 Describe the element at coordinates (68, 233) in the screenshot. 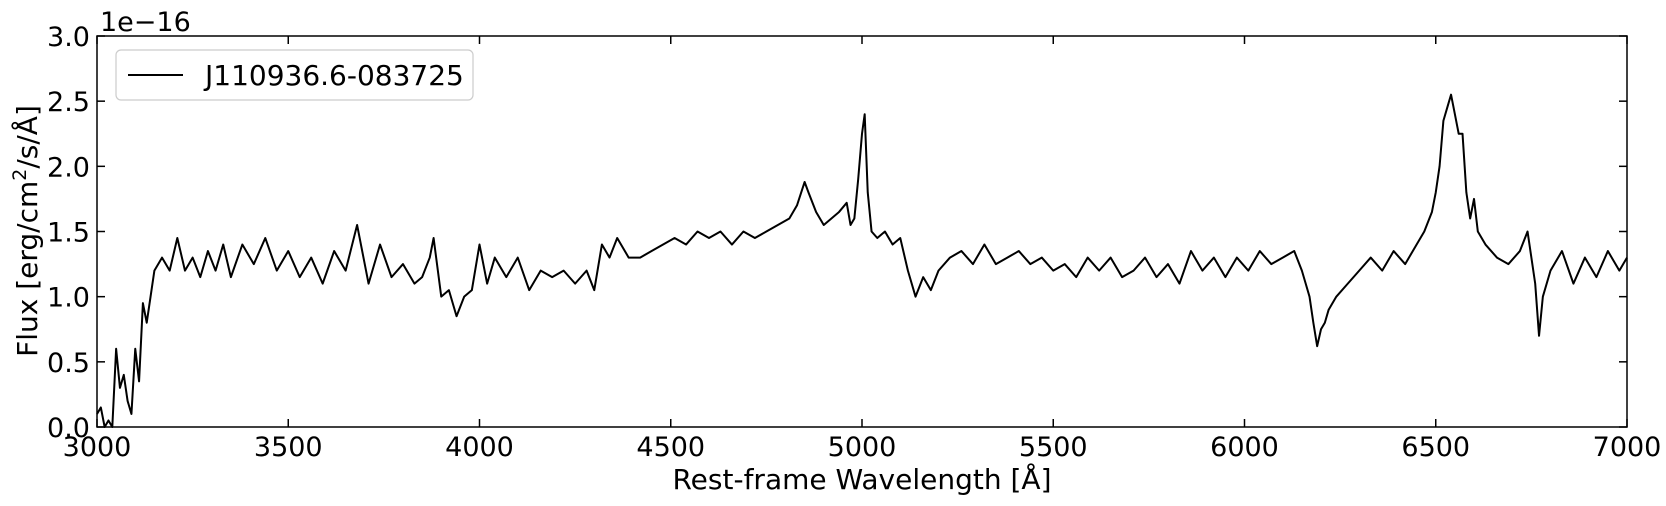

I see `y-tick-label: 1.5` at that location.